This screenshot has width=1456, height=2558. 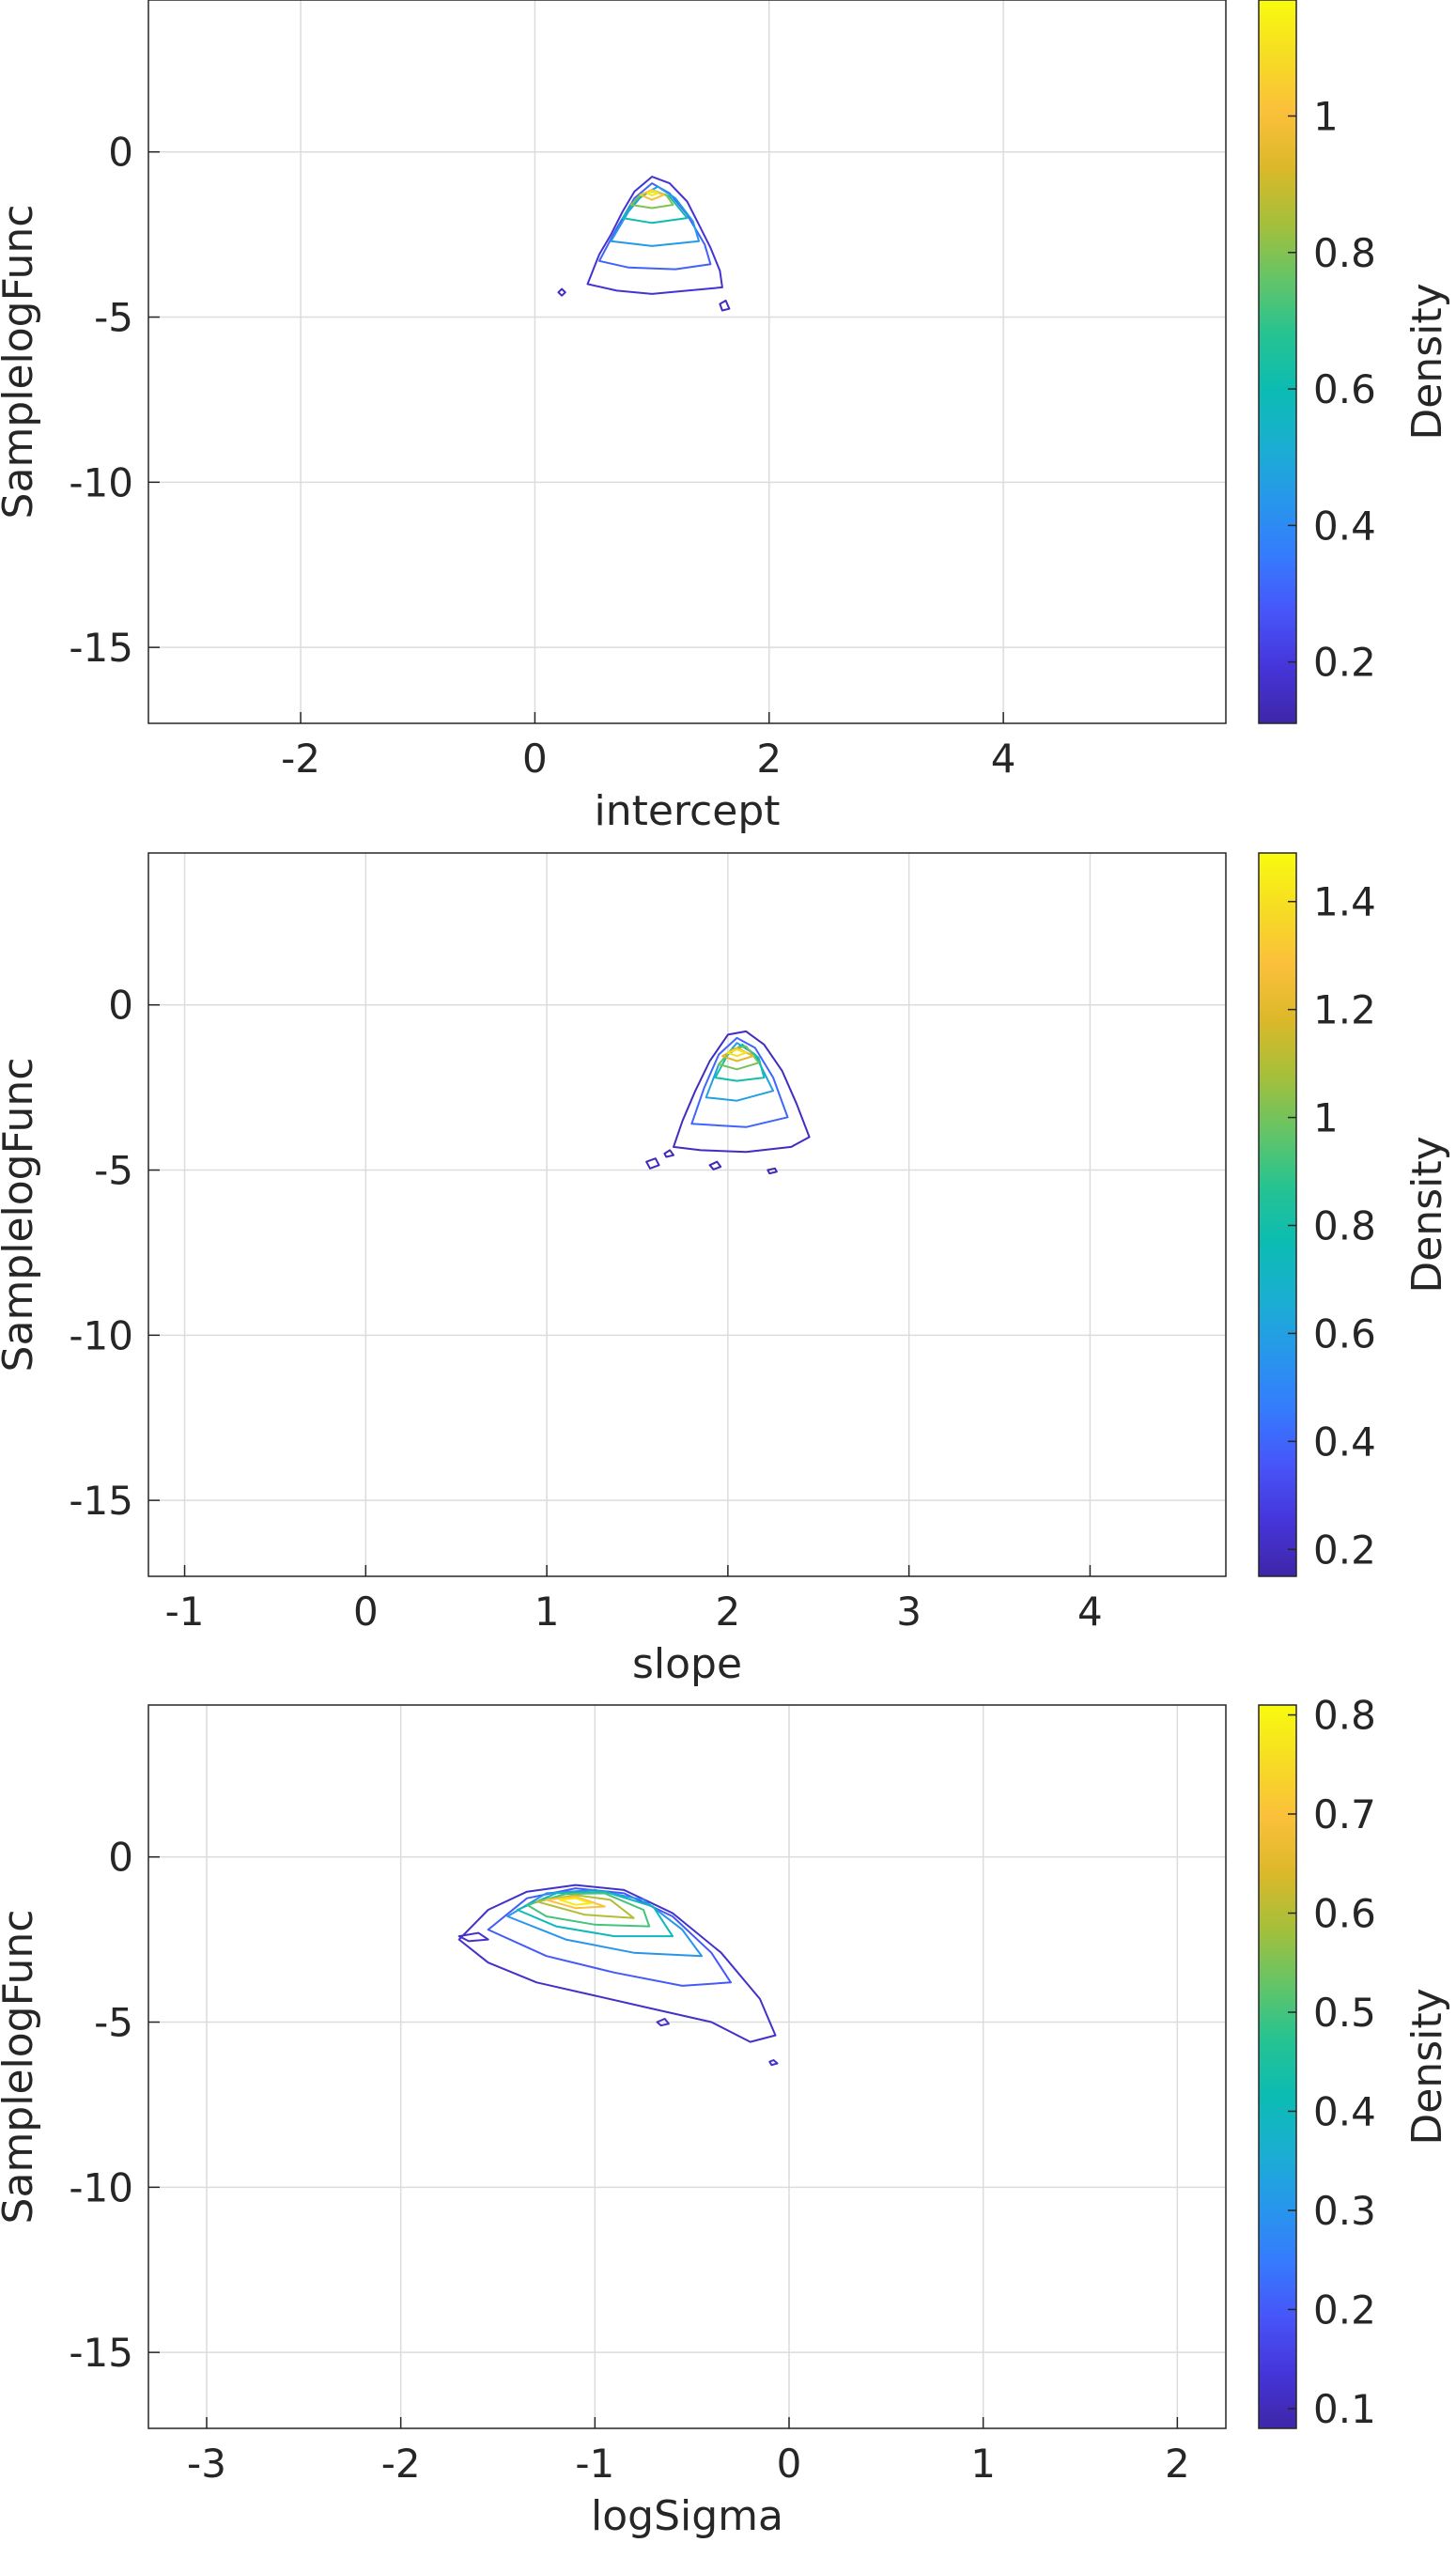 What do you see at coordinates (687, 2516) in the screenshot?
I see `x-axis-label: logSigma` at bounding box center [687, 2516].